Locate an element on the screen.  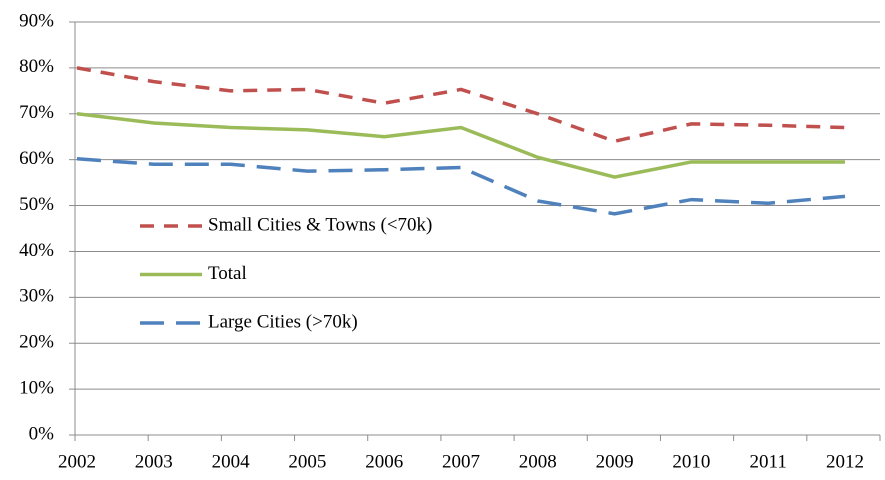
x-tick-label: 2011 is located at coordinates (768, 461).